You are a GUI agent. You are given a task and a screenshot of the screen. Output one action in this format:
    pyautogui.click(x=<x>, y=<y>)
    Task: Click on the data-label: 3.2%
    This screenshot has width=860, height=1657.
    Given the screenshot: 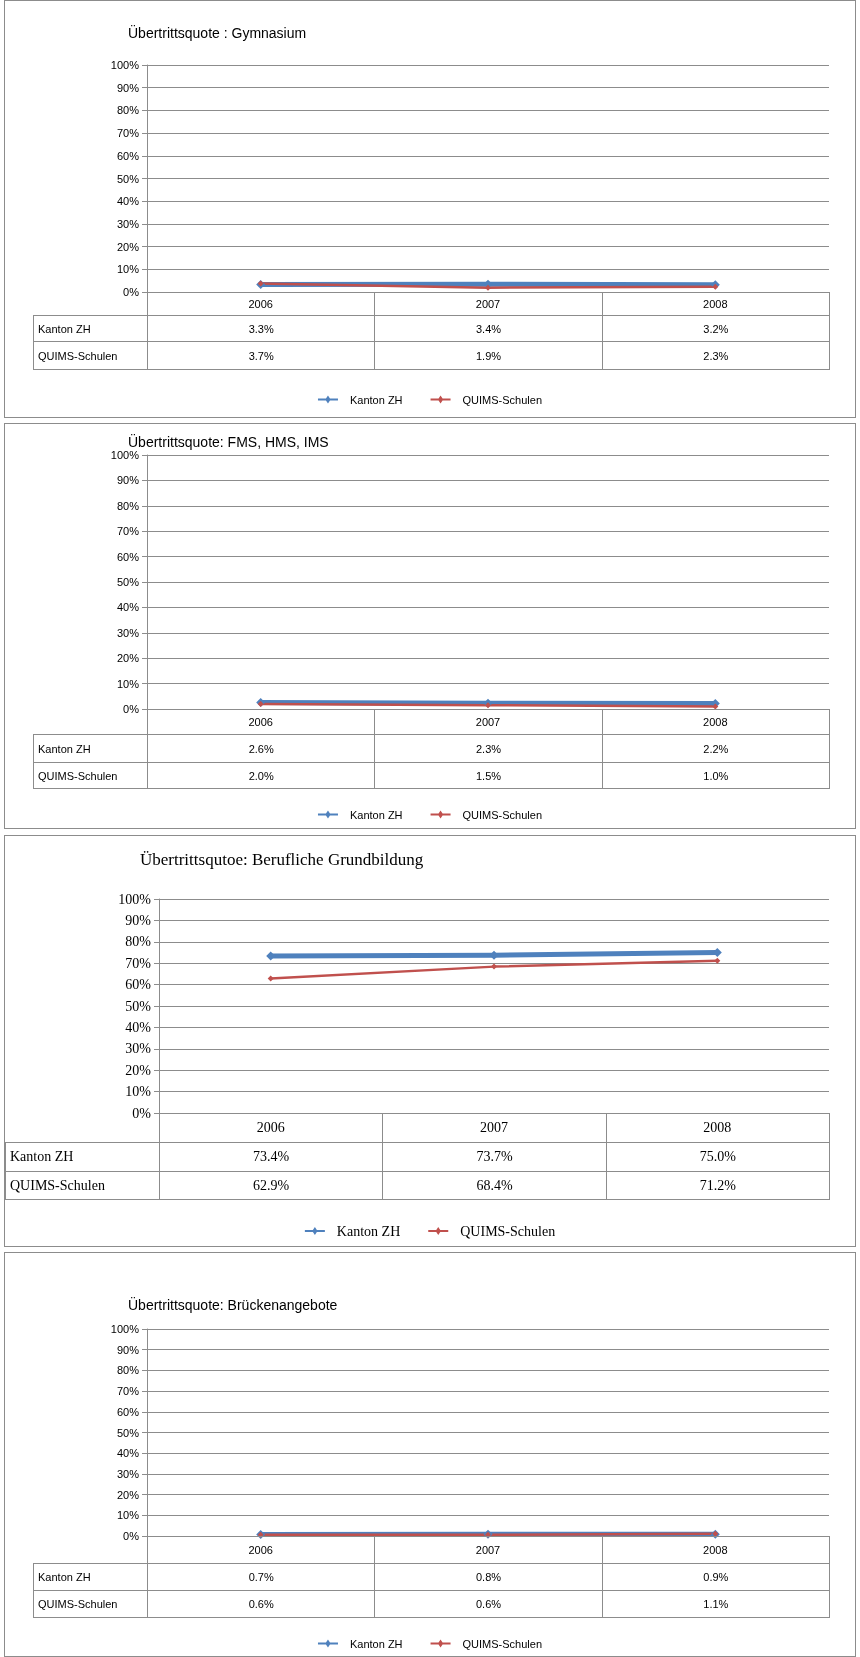 What is the action you would take?
    pyautogui.click(x=716, y=328)
    